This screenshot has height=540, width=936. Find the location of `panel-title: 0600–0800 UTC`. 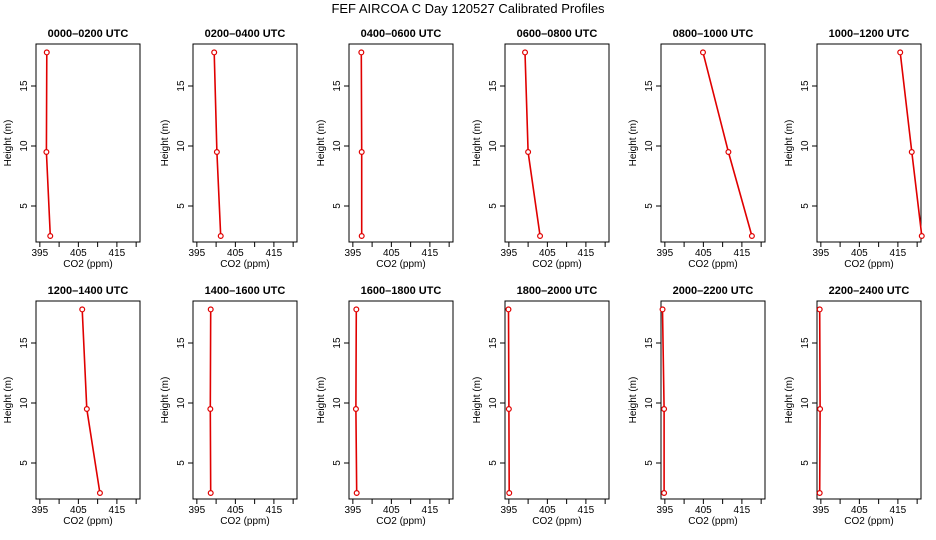

panel-title: 0600–0800 UTC is located at coordinates (557, 34).